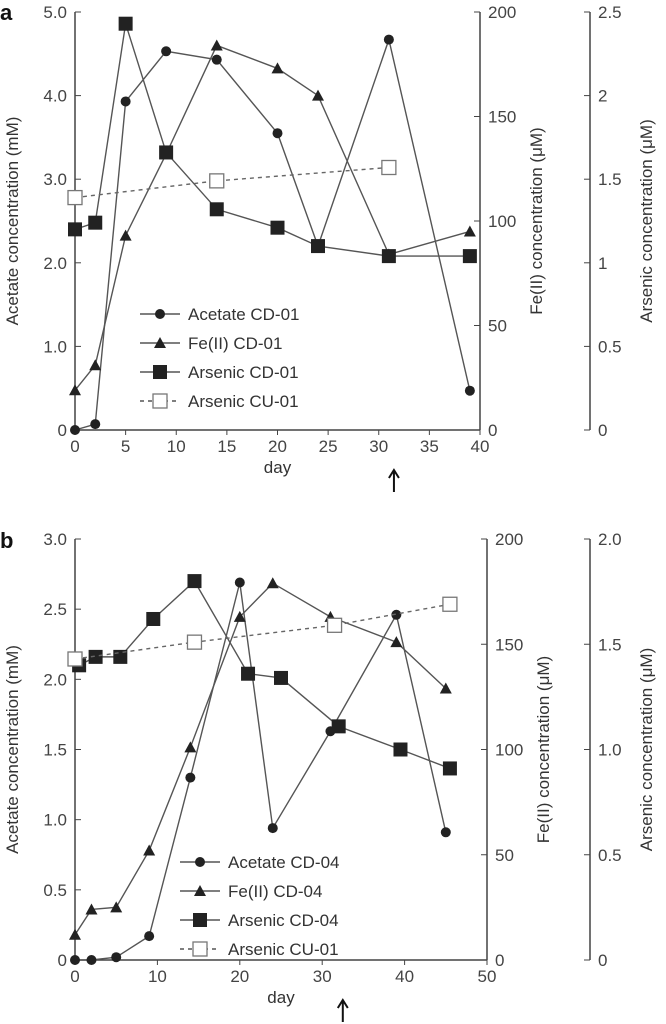  What do you see at coordinates (6, 12) in the screenshot?
I see `panel-letter-a: a` at bounding box center [6, 12].